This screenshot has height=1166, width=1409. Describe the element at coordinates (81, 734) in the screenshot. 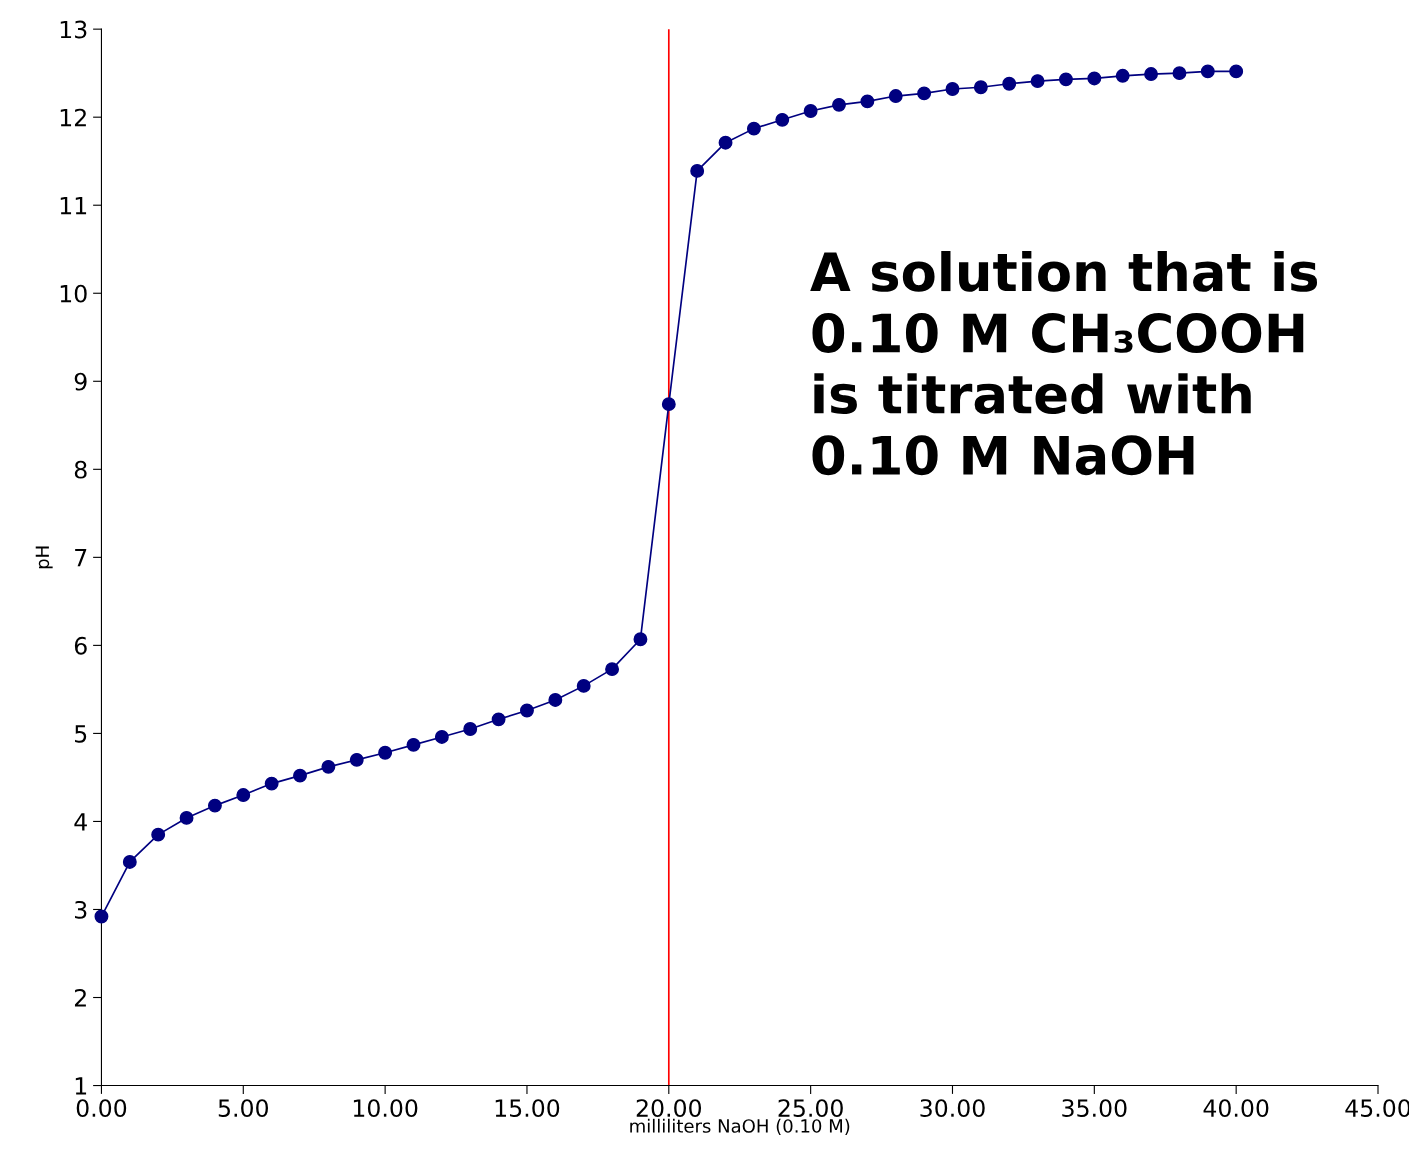

I see `y-tick-label: 5` at that location.